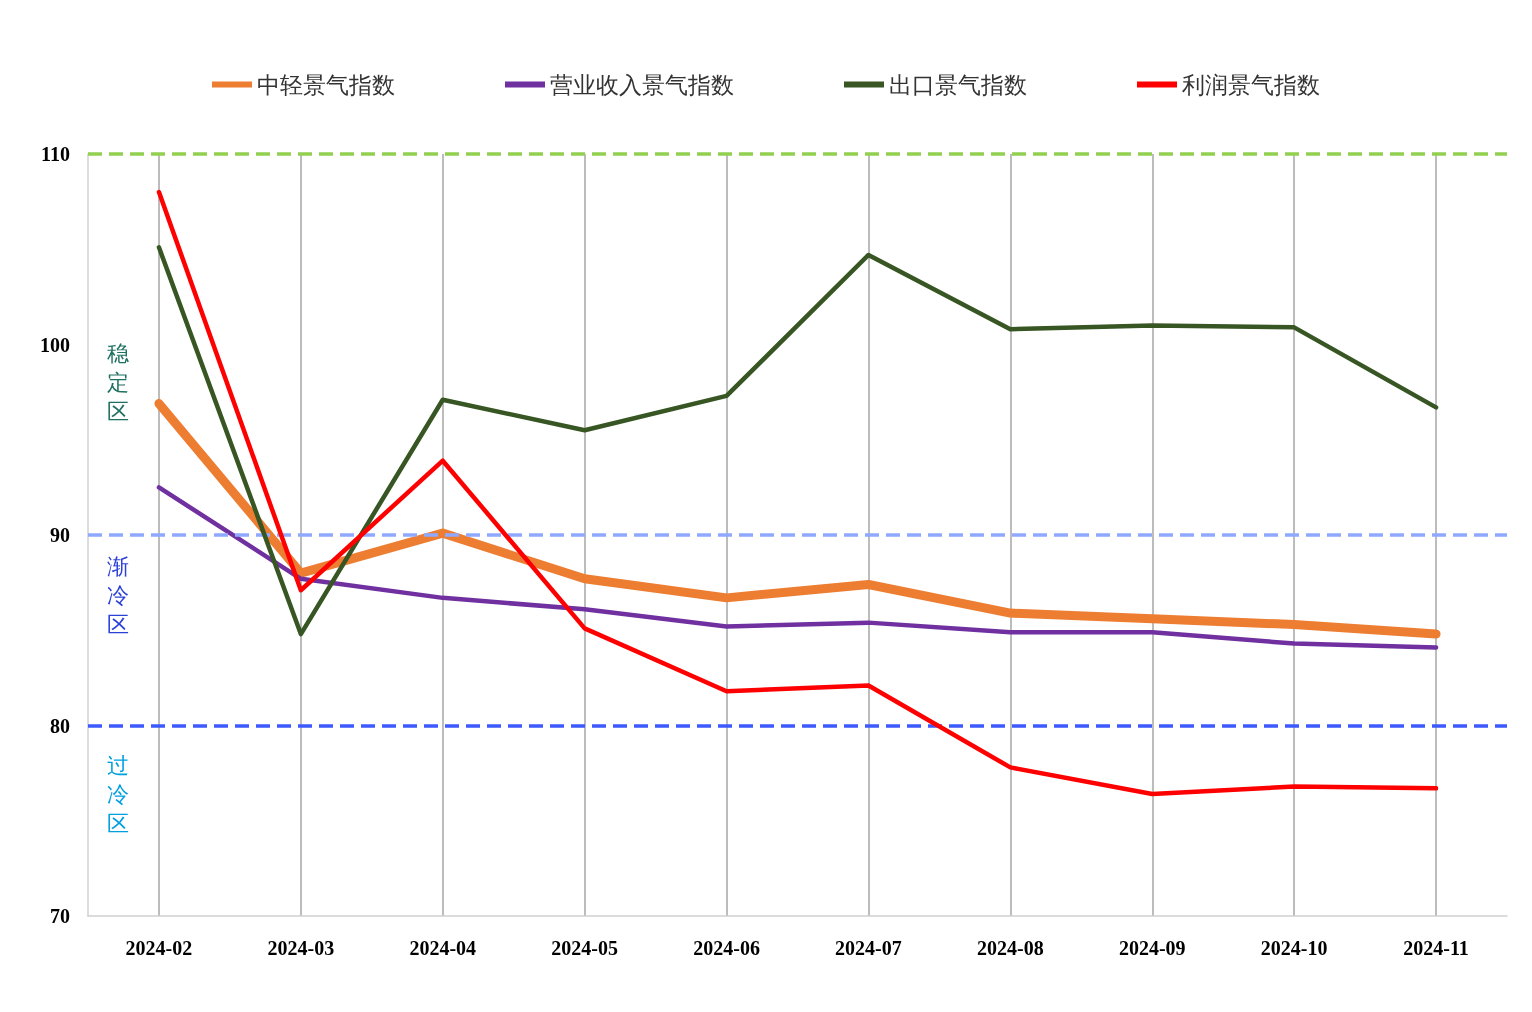  What do you see at coordinates (60, 535) in the screenshot?
I see `y-tick-label: 90` at bounding box center [60, 535].